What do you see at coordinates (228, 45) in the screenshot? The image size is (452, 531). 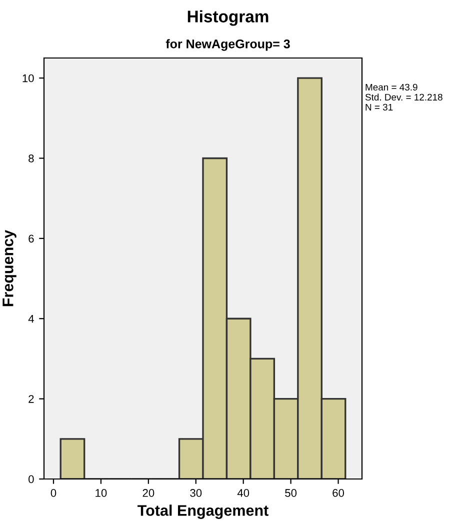 I see `chart-subtitle: for NewAgeGroup= 3` at bounding box center [228, 45].